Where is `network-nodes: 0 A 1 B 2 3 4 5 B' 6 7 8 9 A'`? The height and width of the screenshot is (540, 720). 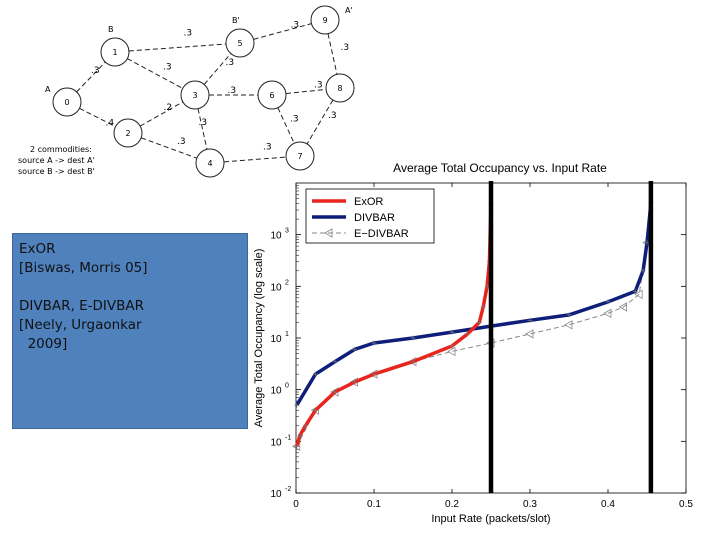
network-nodes: 0 A 1 B 2 3 4 5 B' 6 7 8 9 A' is located at coordinates (200, 91).